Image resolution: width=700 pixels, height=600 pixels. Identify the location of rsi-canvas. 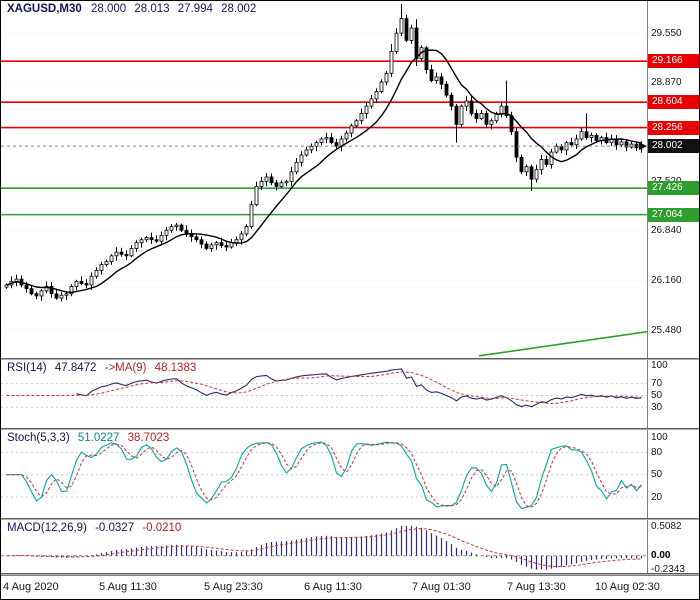
(324, 394).